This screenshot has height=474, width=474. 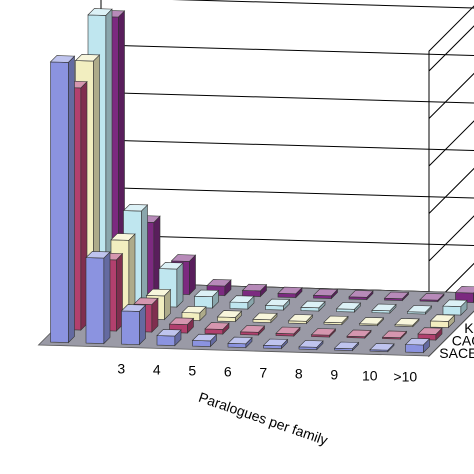 I want to click on bar-deha-gt10, so click(x=455, y=307).